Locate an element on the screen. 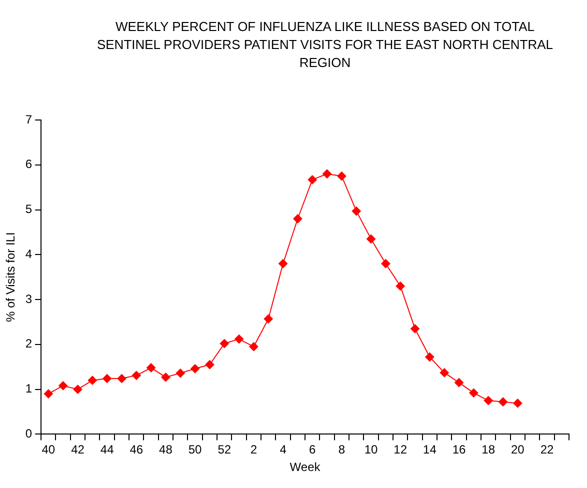  x-tick-label: 4 is located at coordinates (283, 449).